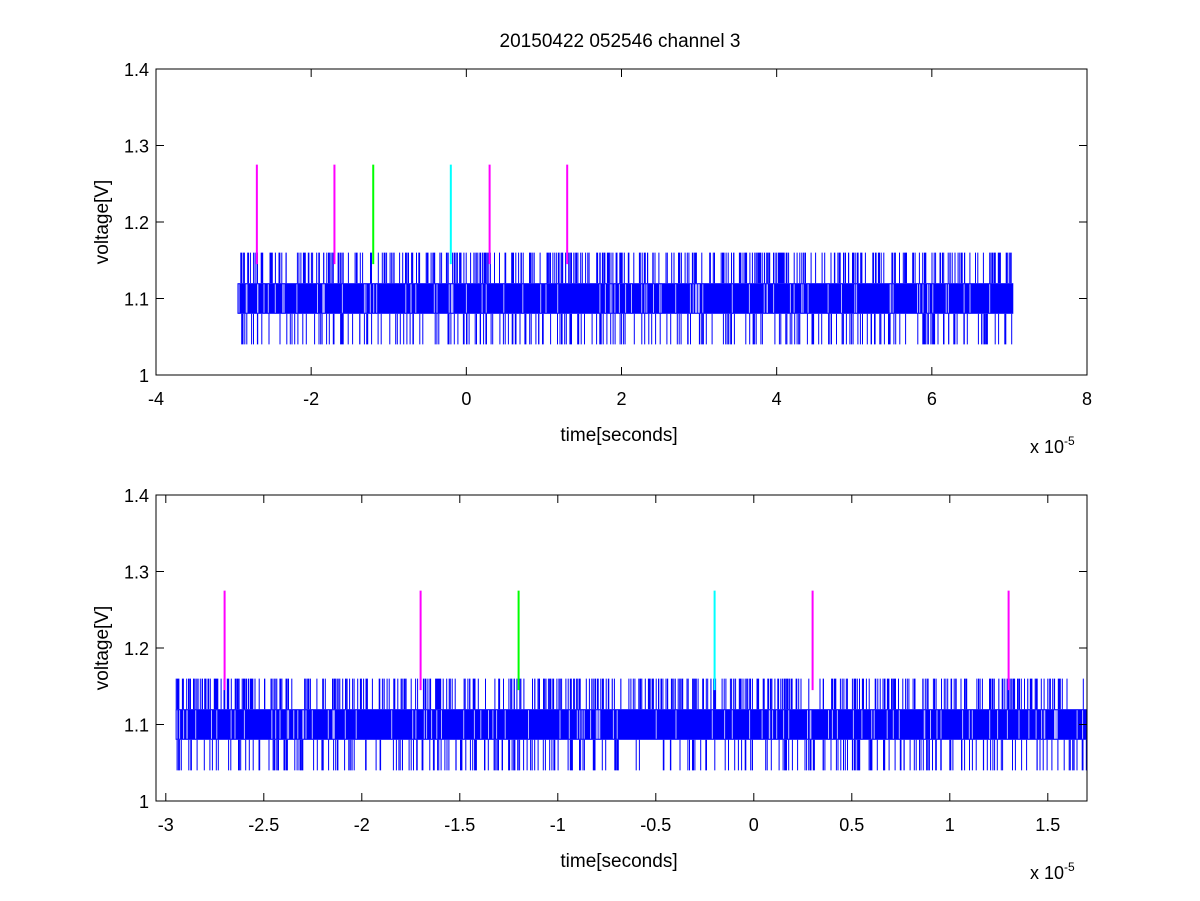 The width and height of the screenshot is (1200, 901). I want to click on top-plot-area, so click(625, 254).